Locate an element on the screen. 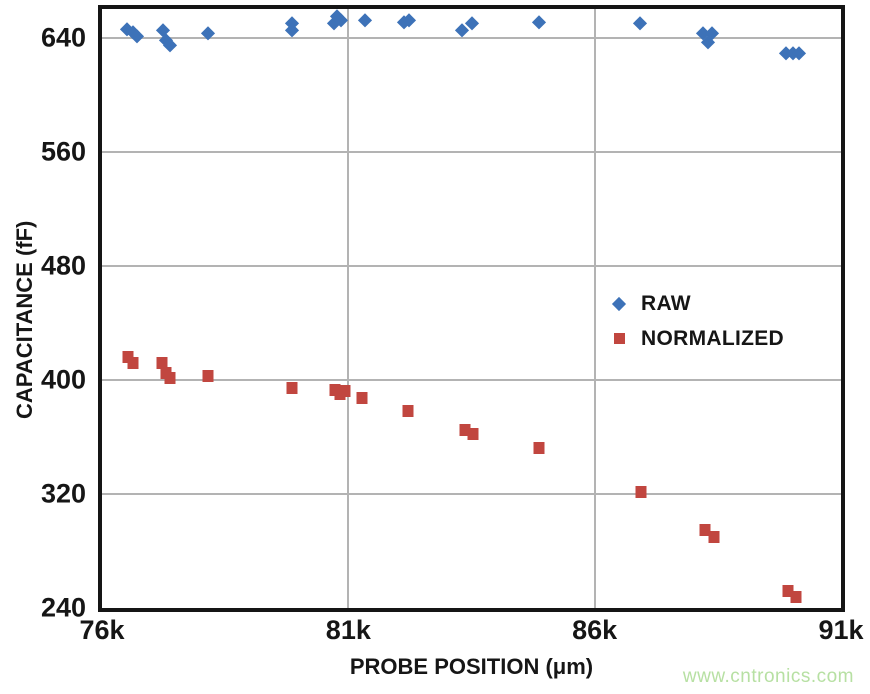 This screenshot has height=694, width=870. x-tick-label: 86k is located at coordinates (595, 630).